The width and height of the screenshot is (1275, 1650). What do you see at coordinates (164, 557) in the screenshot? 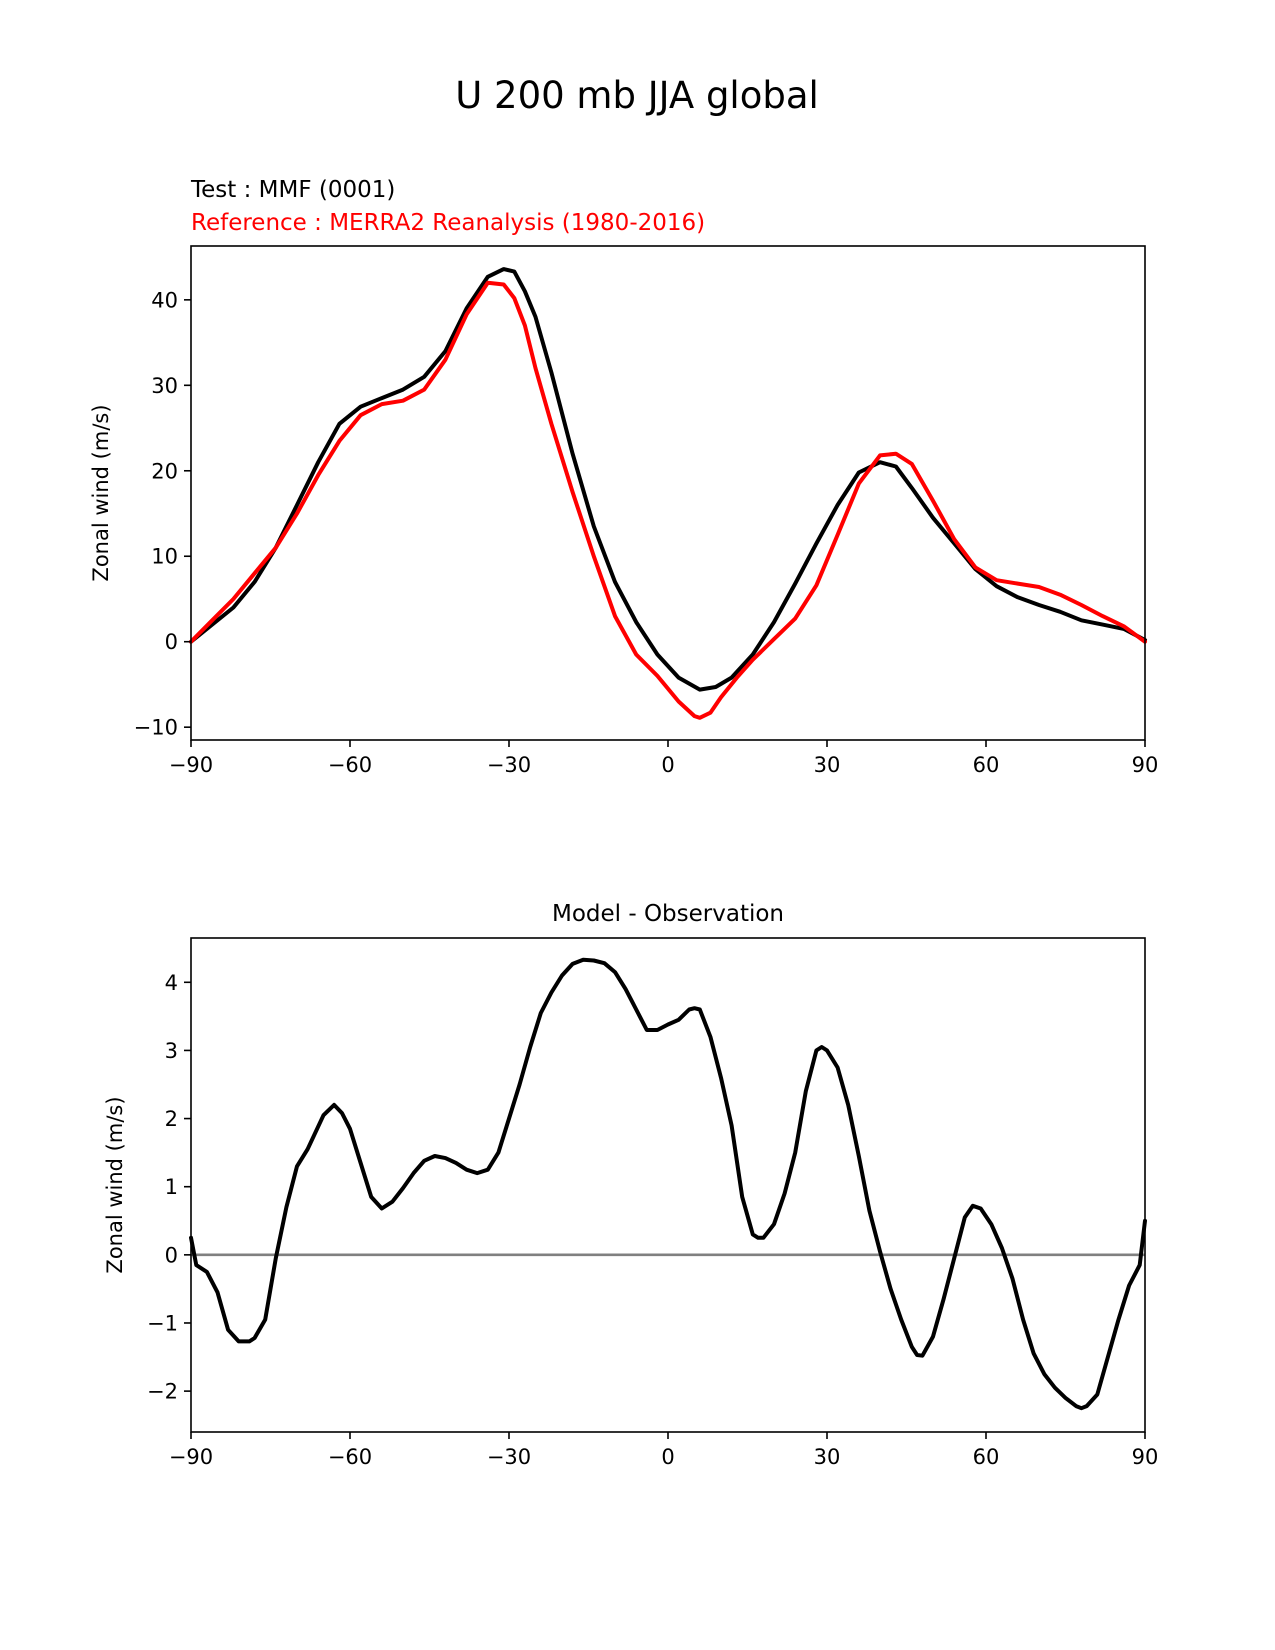
I see `y-tick-label: 10` at bounding box center [164, 557].